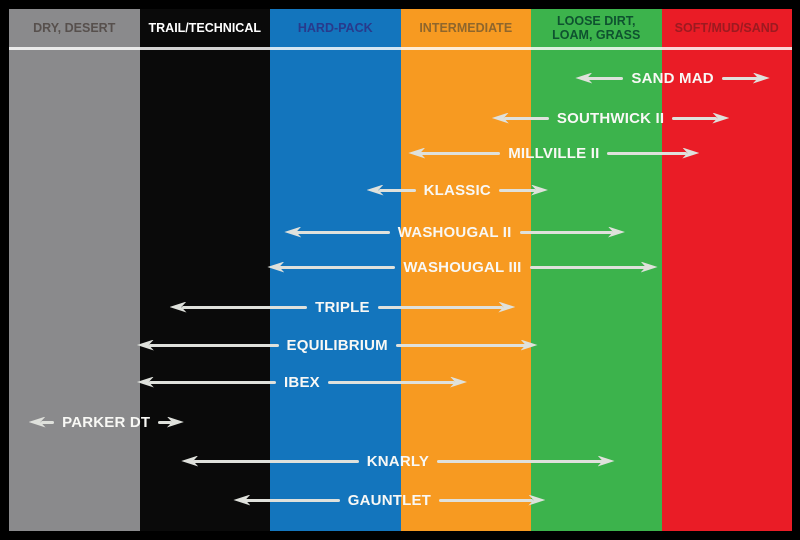 This screenshot has height=540, width=800. I want to click on tire-range-row: TRIPLE, so click(342, 307).